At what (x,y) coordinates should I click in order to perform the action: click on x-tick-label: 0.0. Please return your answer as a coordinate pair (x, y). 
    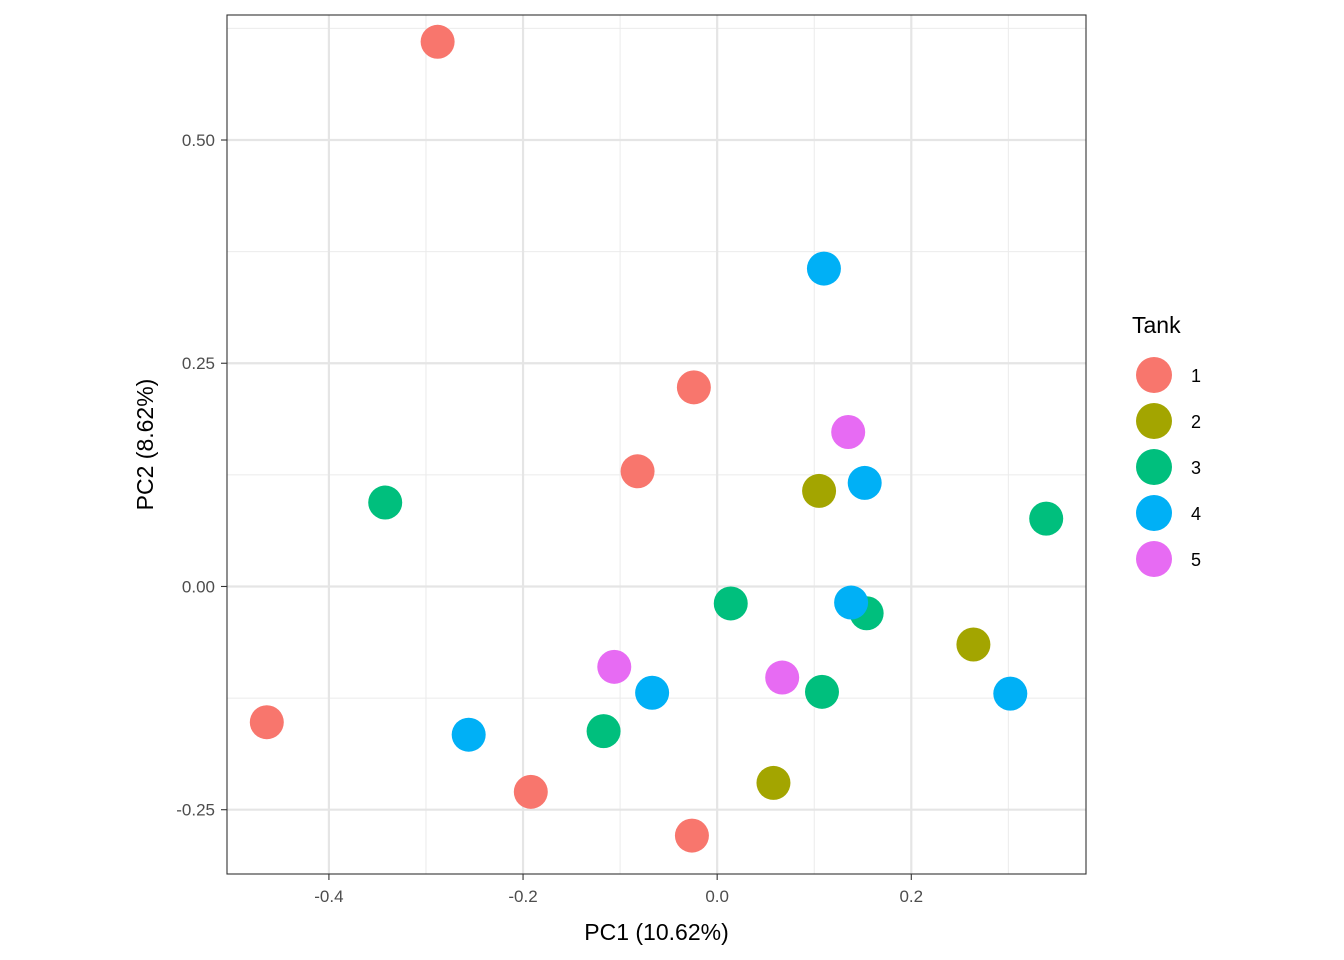
    Looking at the image, I should click on (717, 896).